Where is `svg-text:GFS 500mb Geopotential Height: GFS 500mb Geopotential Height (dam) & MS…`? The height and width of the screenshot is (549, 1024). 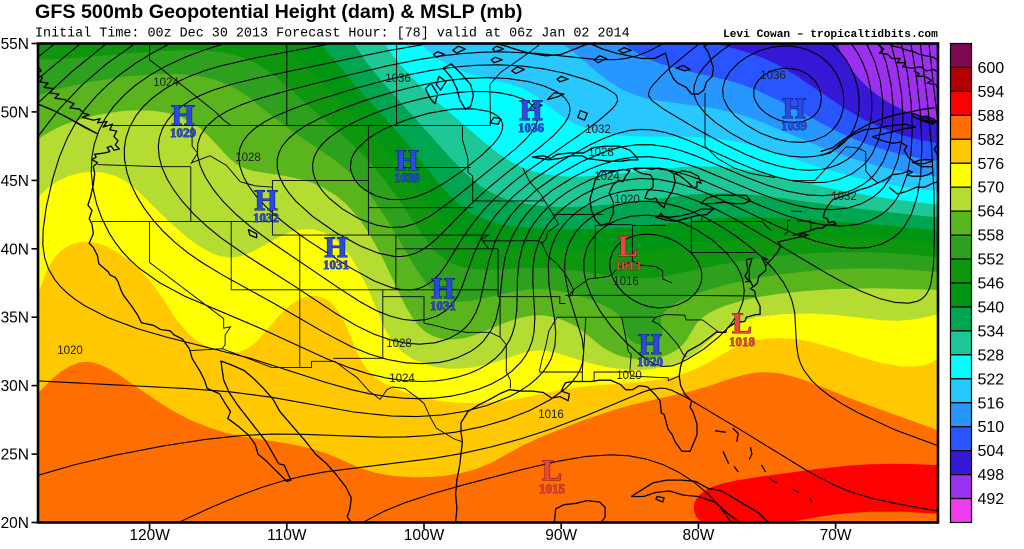
svg-text:GFS 500mb Geopotential Height: GFS 500mb Geopotential Height (dam) & MS… is located at coordinates (279, 12).